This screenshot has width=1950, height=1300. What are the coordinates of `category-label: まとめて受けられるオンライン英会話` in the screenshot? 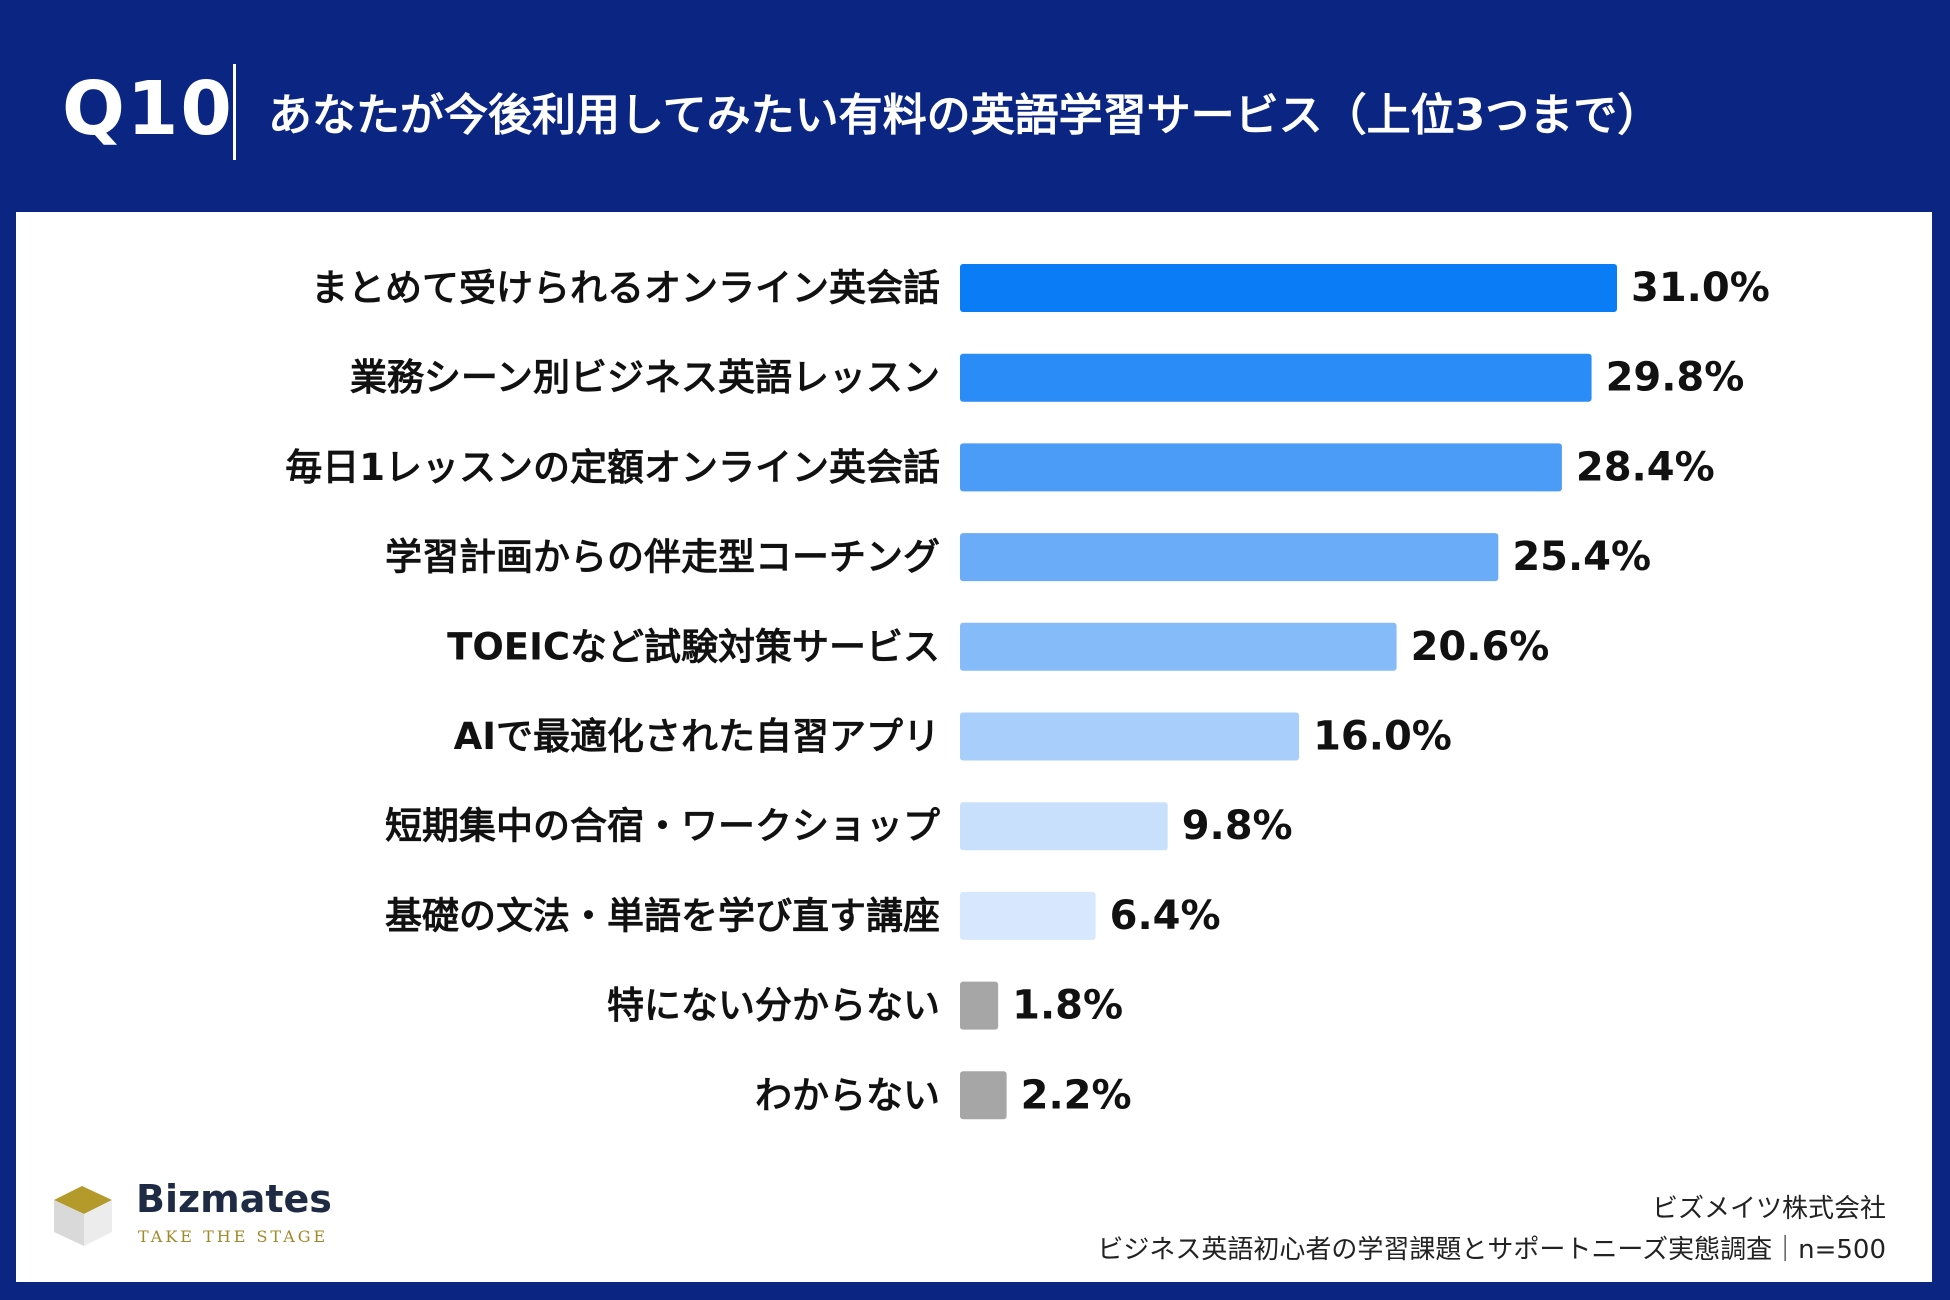 It's located at (625, 288).